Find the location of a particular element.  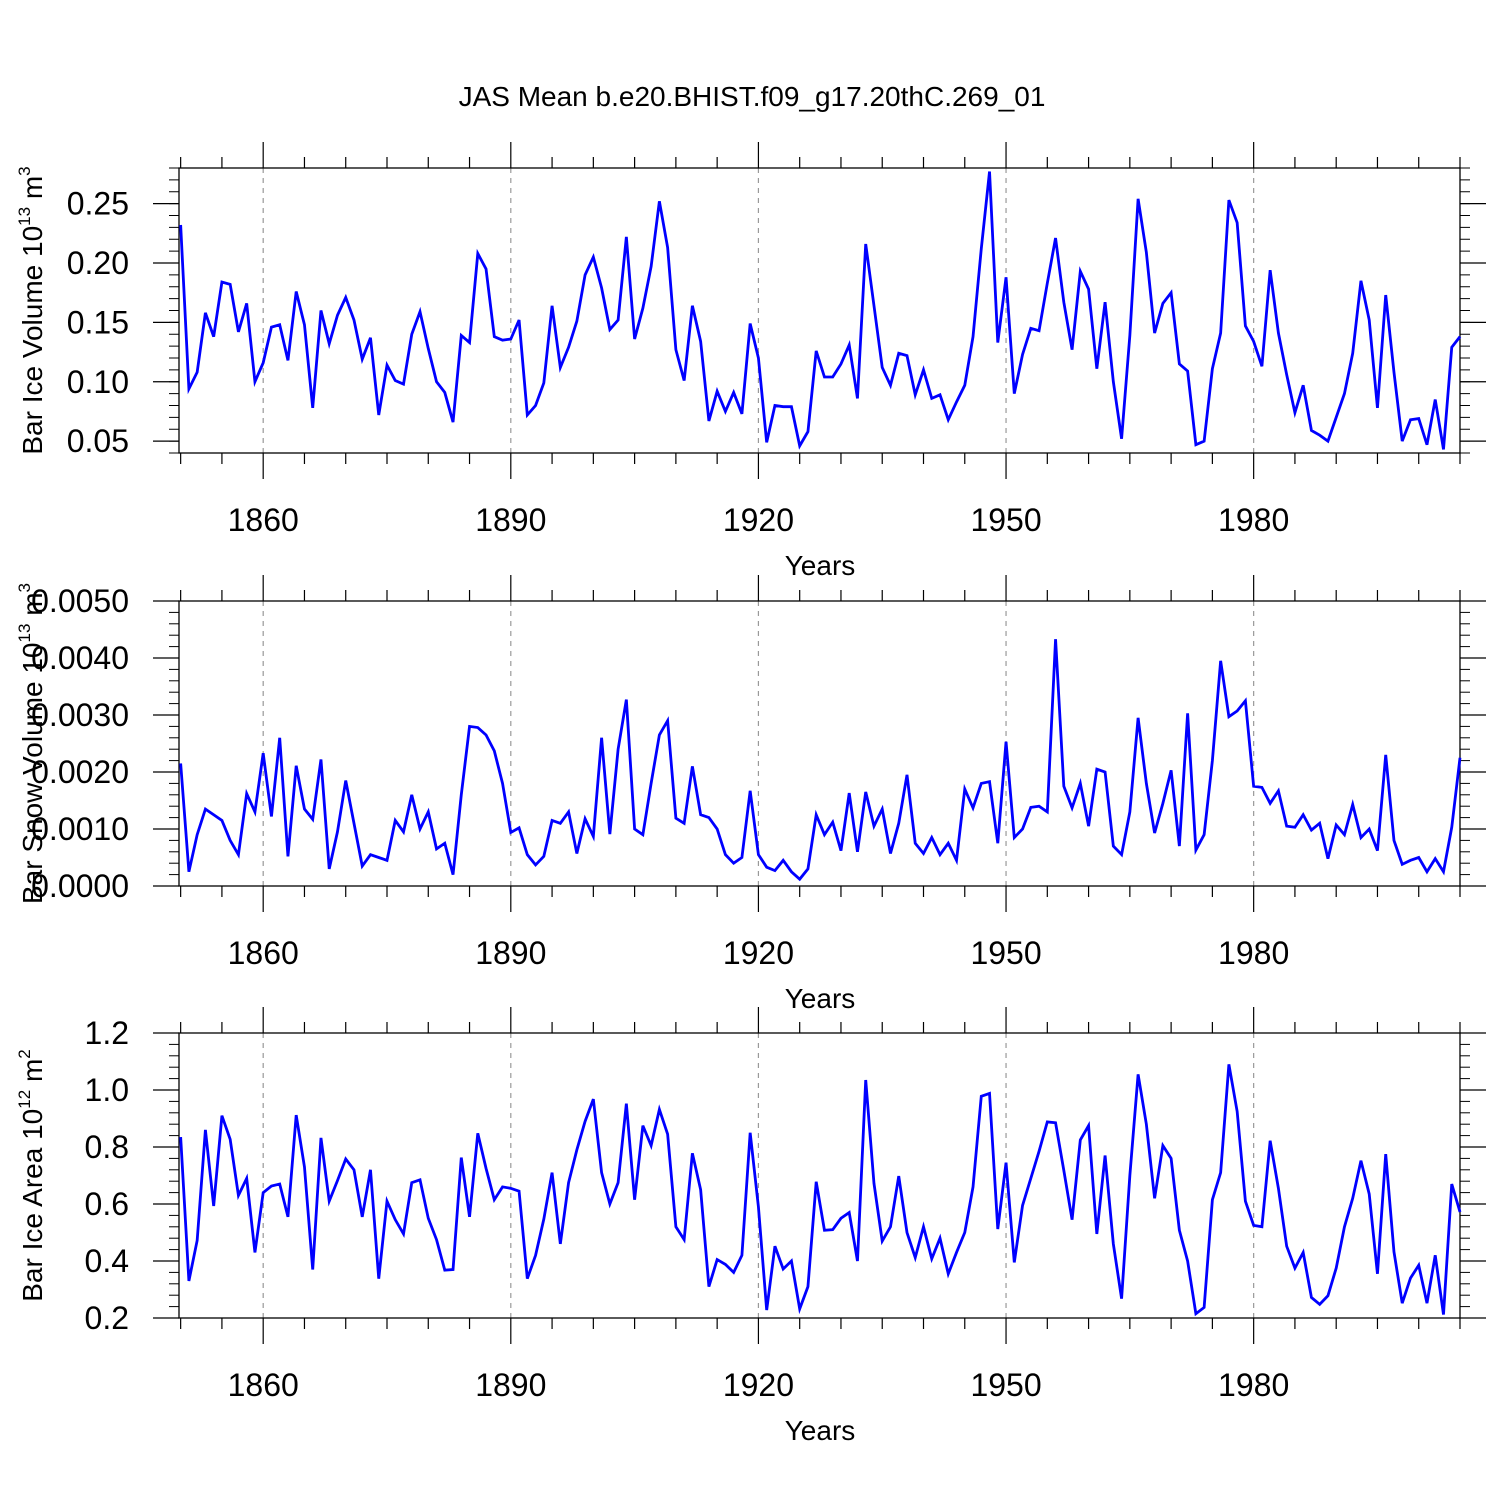

y-tick-label: 1.0 is located at coordinates (107, 1090).